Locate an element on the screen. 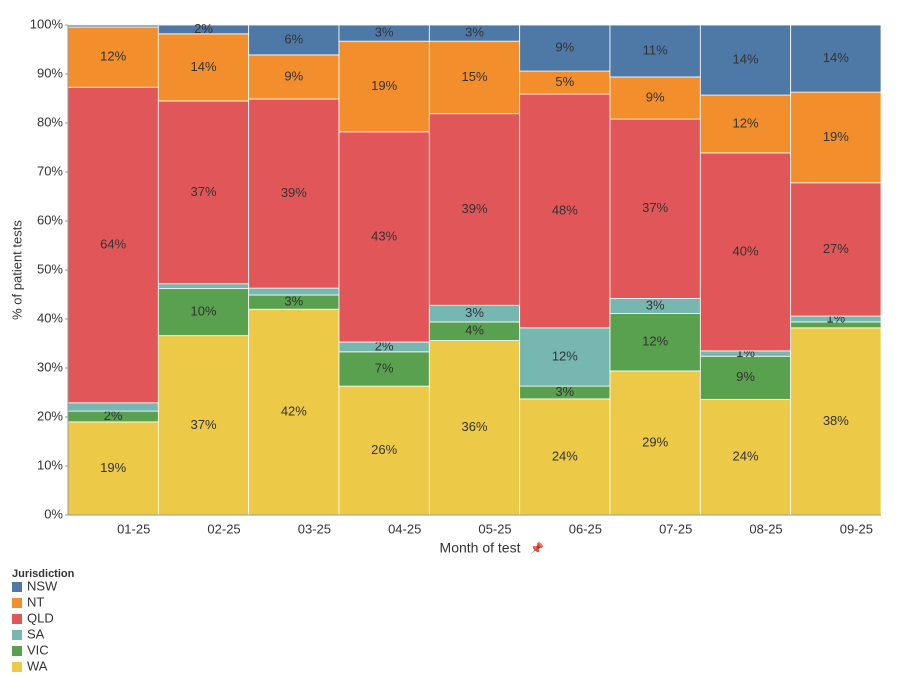 This screenshot has height=685, width=897. data-label: 43% is located at coordinates (384, 235).